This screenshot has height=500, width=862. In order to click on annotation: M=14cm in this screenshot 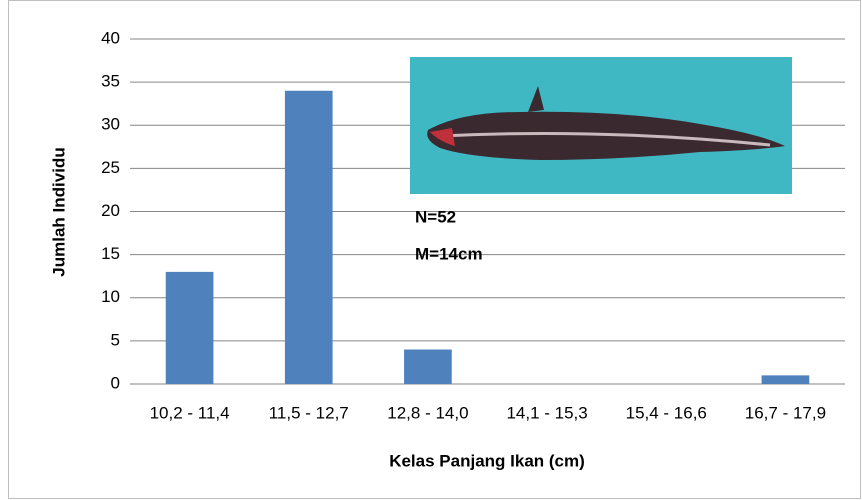, I will do `click(449, 253)`.